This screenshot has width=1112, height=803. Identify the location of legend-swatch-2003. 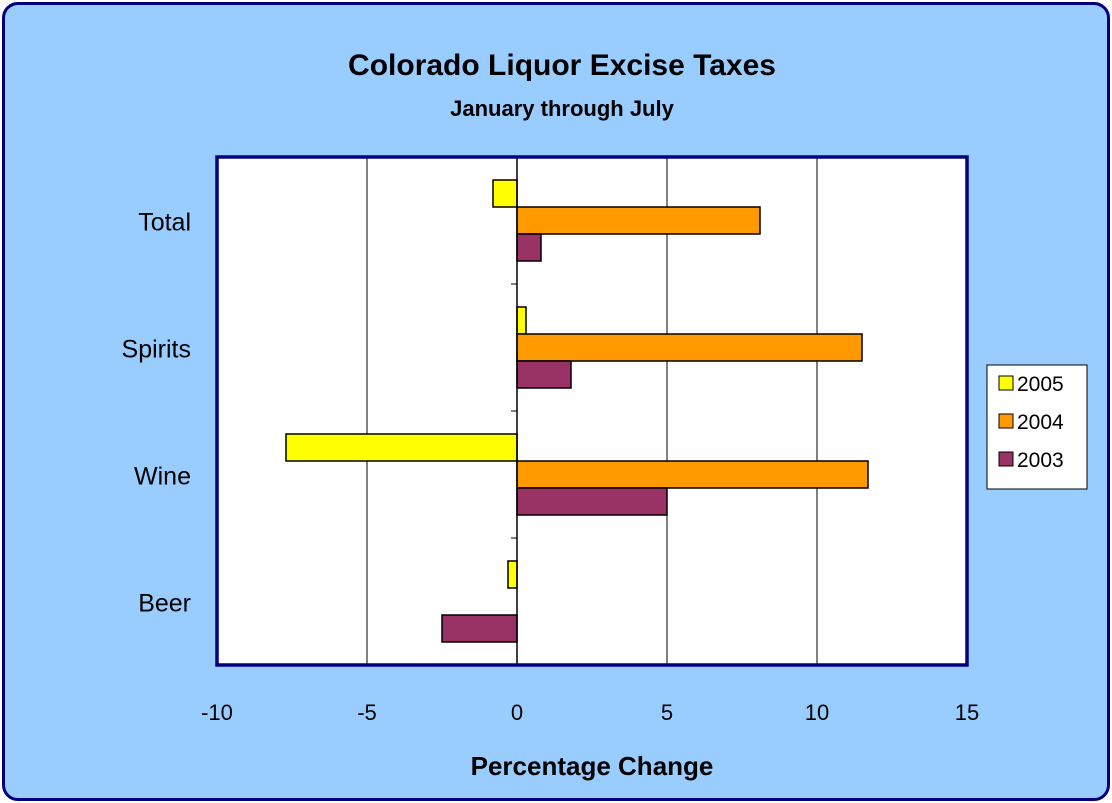
(1006, 459).